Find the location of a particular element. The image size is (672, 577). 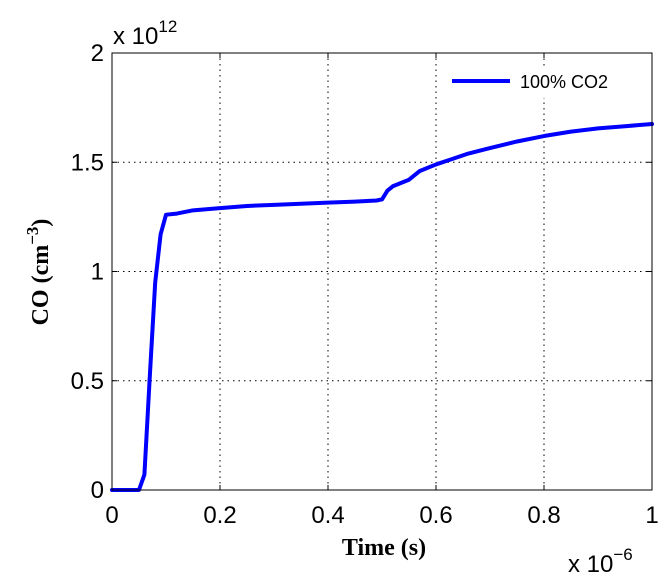

y-tick-label: 1.5 is located at coordinates (87, 162).